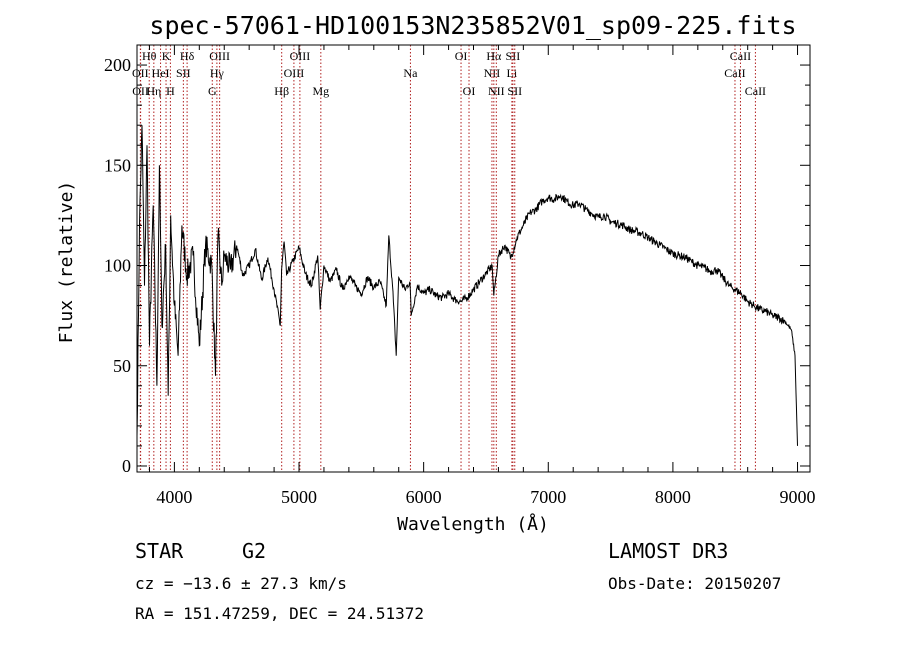 The image size is (900, 649). What do you see at coordinates (161, 73) in the screenshot?
I see `line-label-hei: HeI` at bounding box center [161, 73].